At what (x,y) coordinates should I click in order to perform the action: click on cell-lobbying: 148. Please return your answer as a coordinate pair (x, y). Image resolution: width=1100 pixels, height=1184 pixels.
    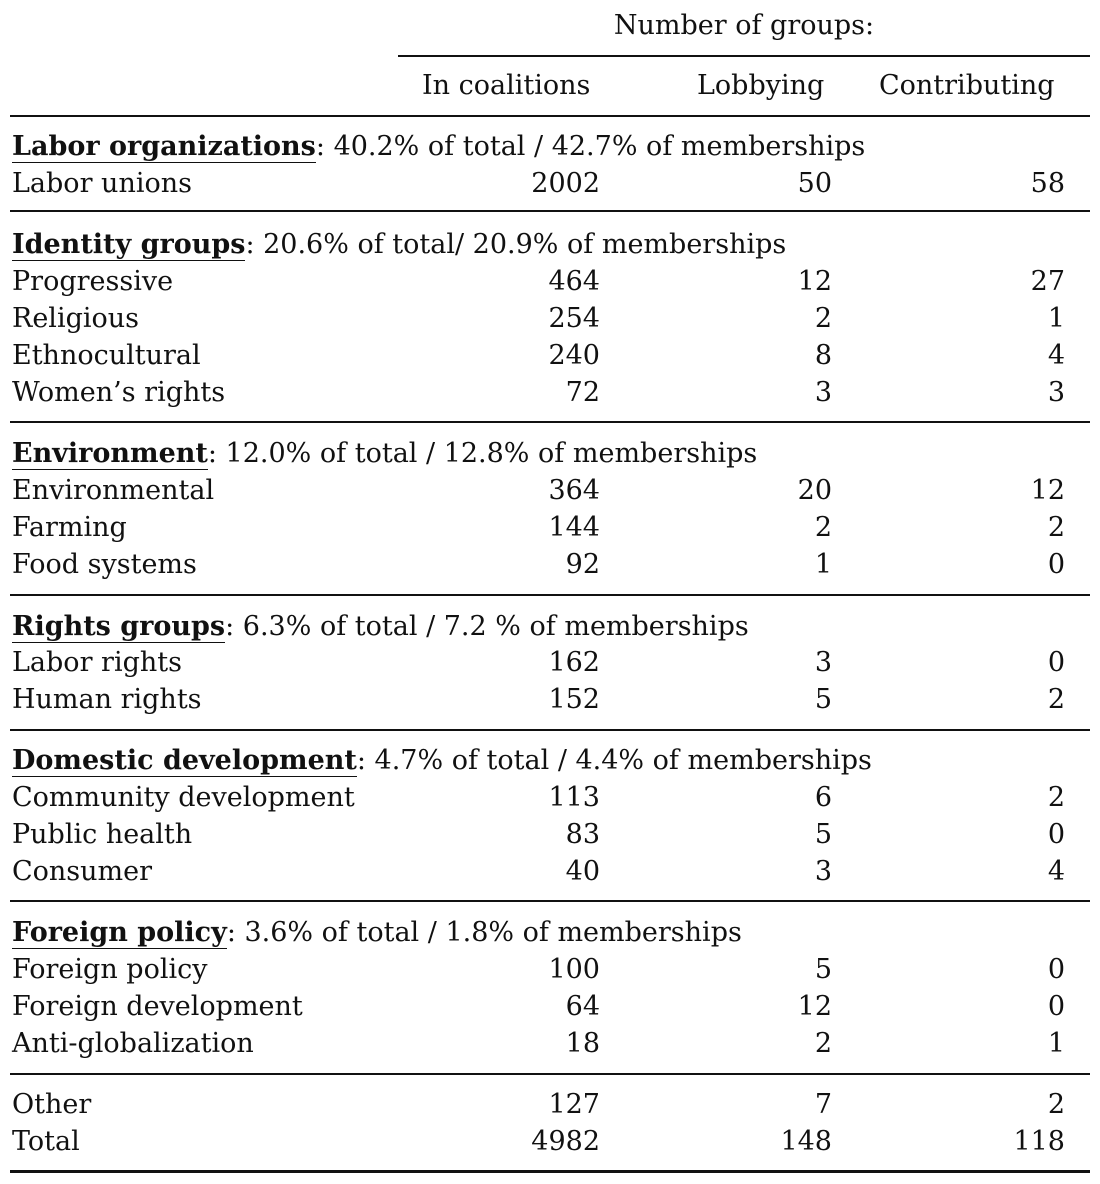
    Looking at the image, I should click on (806, 1141).